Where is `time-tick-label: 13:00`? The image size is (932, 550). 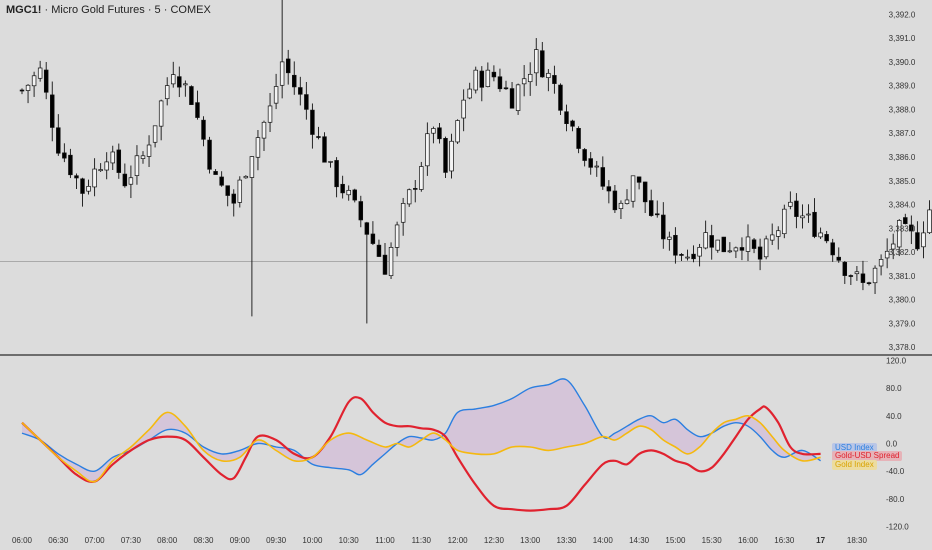 time-tick-label: 13:00 is located at coordinates (530, 540).